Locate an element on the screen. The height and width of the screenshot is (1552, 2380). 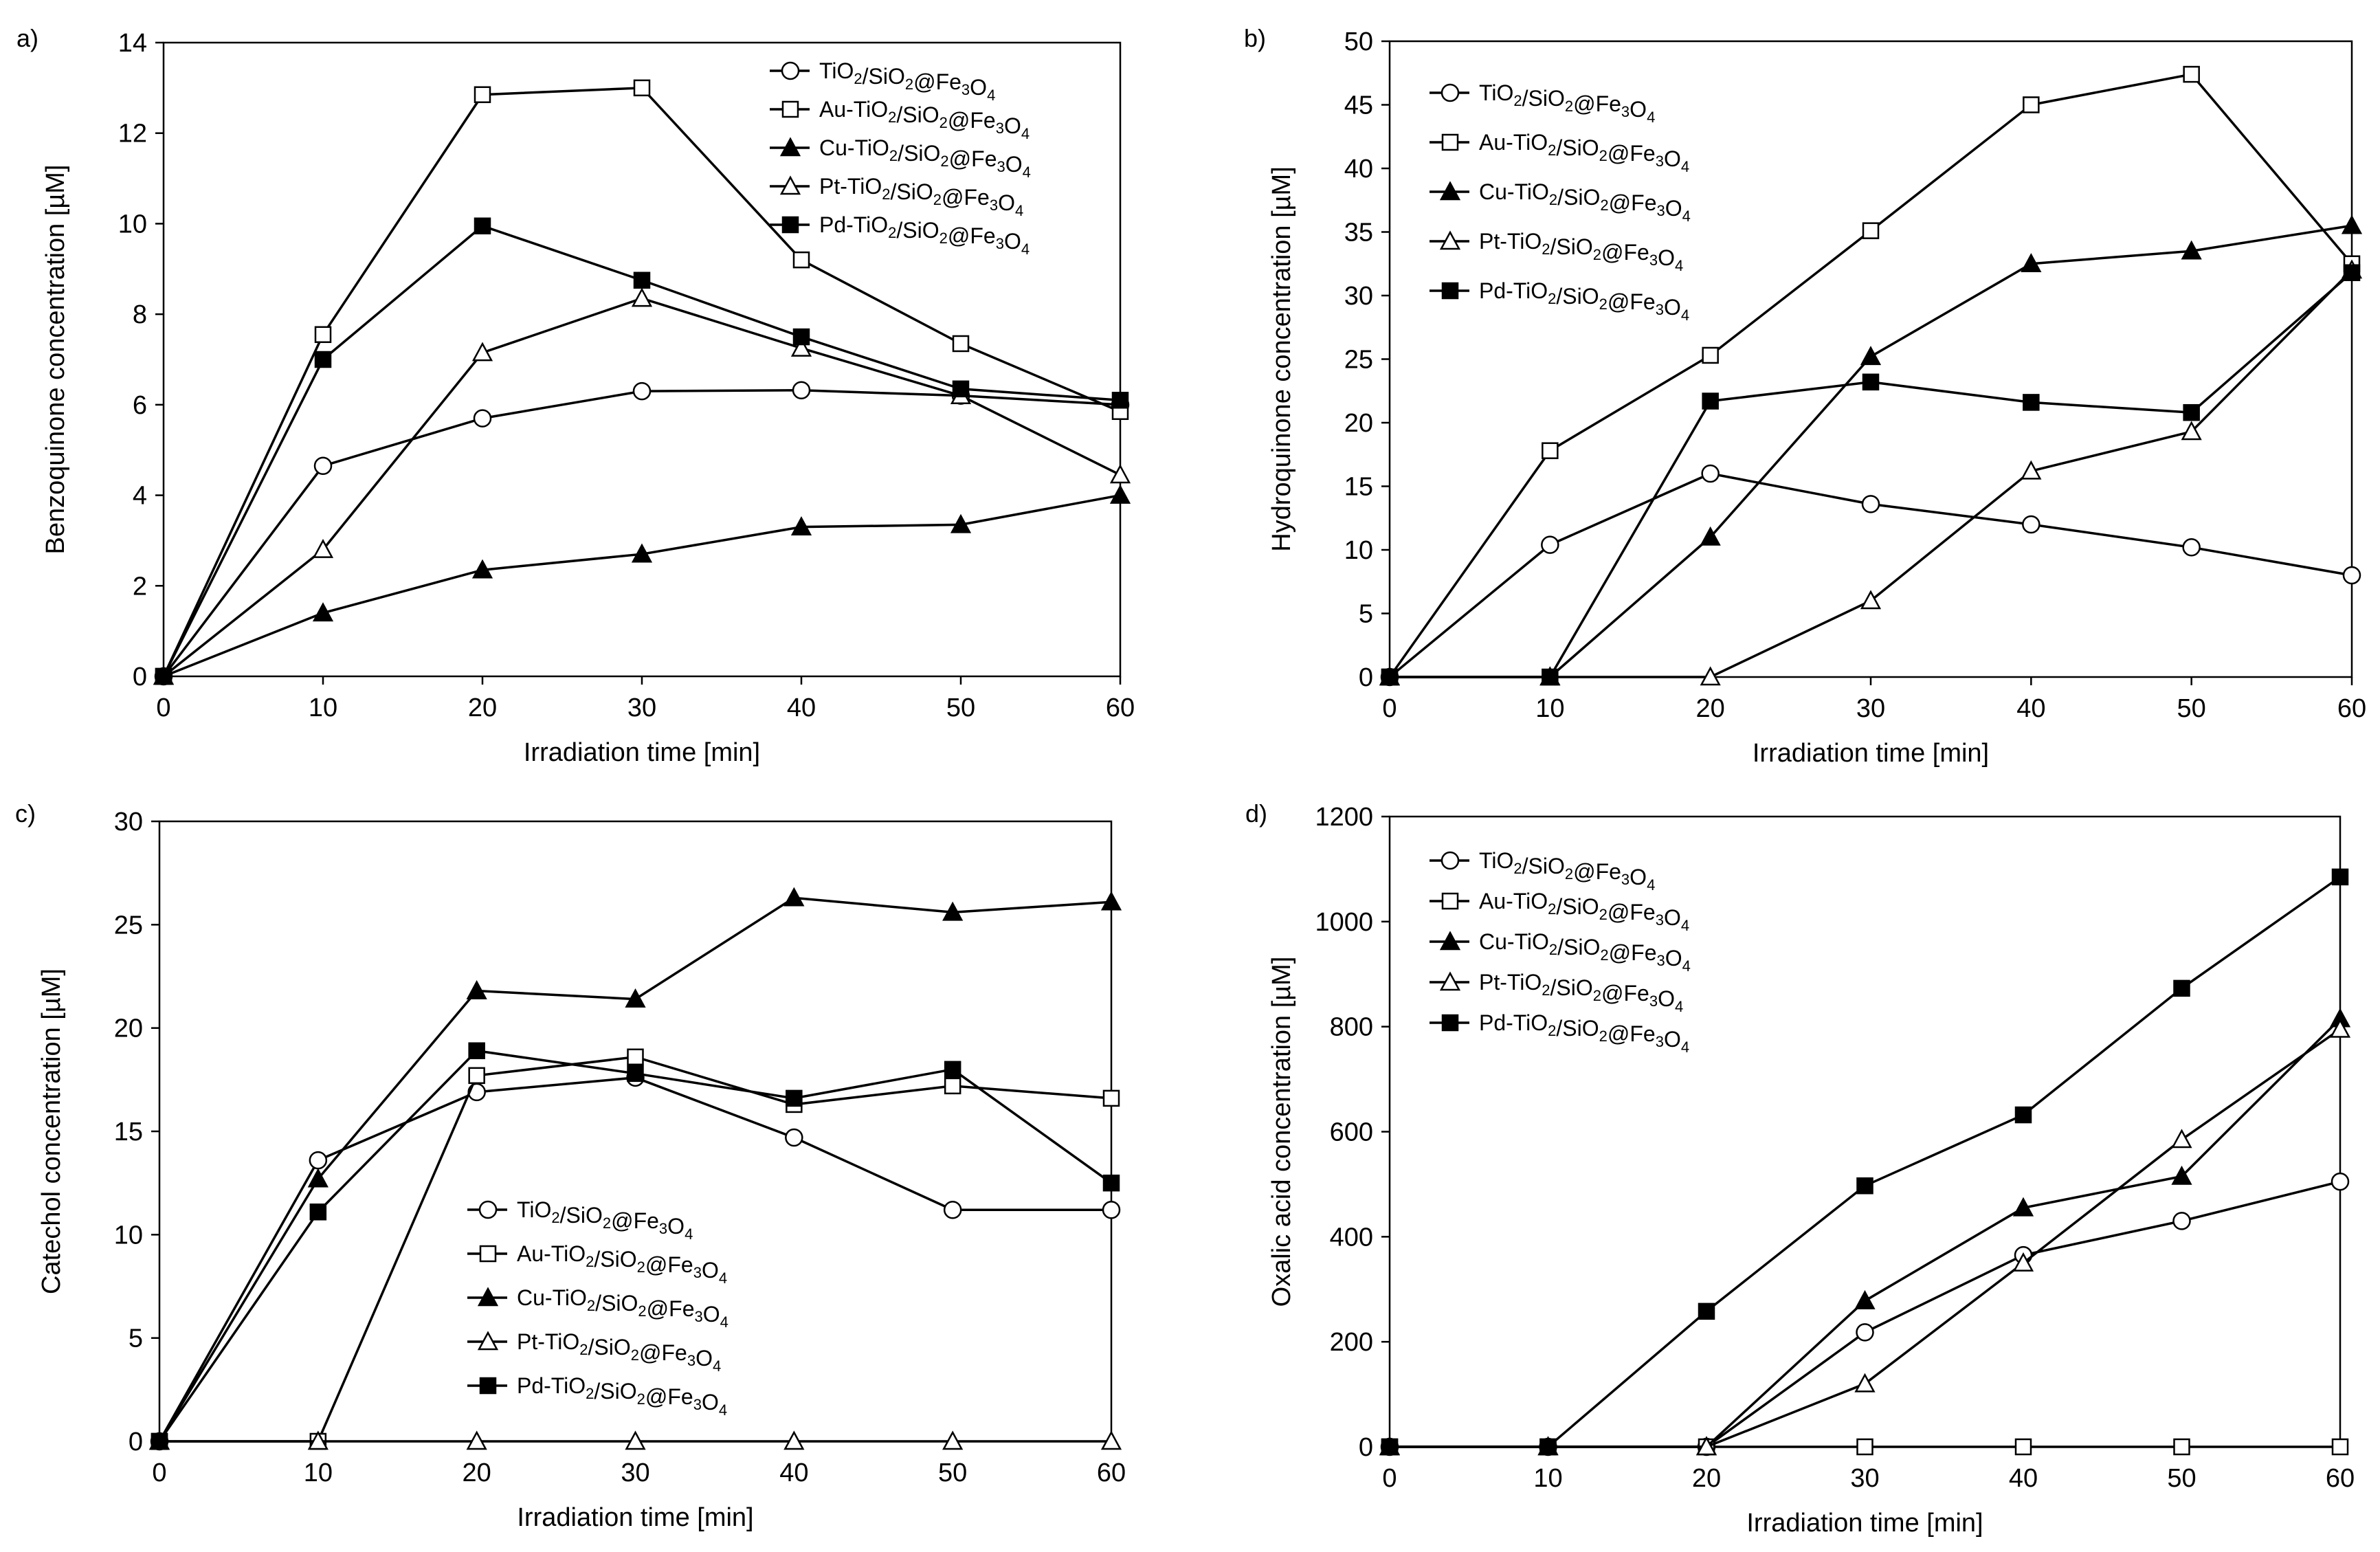
x-tick-label: 30 is located at coordinates (635, 1473).